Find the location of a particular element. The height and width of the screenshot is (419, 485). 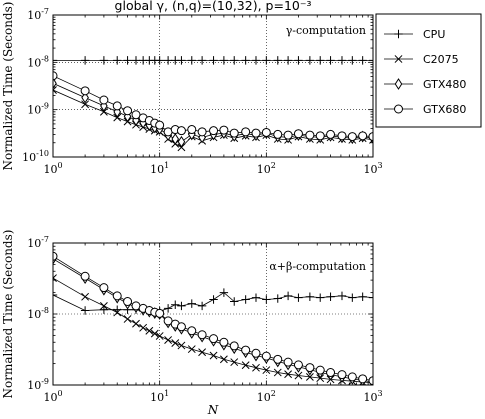

legend-label: C2075 is located at coordinates (441, 59).